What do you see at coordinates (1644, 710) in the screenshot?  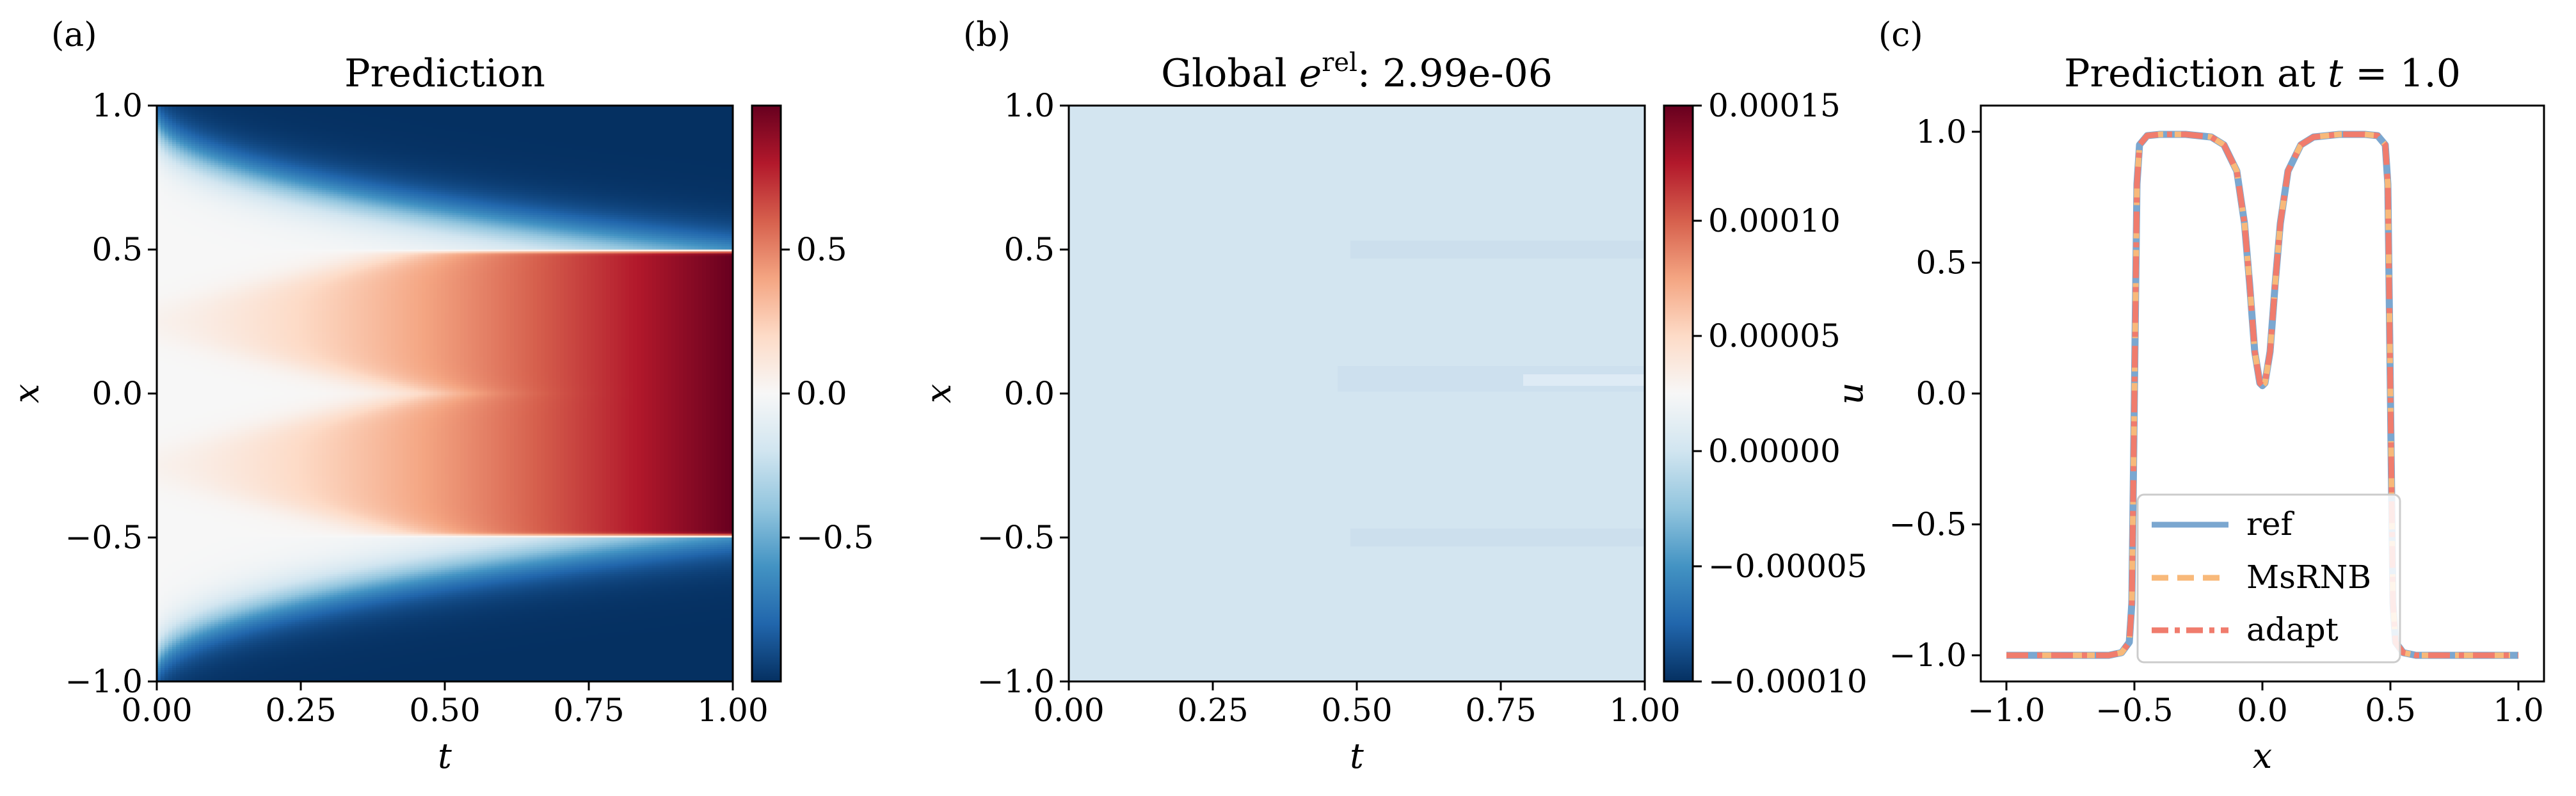 I see `panel-b-xtick-label: 1.00` at bounding box center [1644, 710].